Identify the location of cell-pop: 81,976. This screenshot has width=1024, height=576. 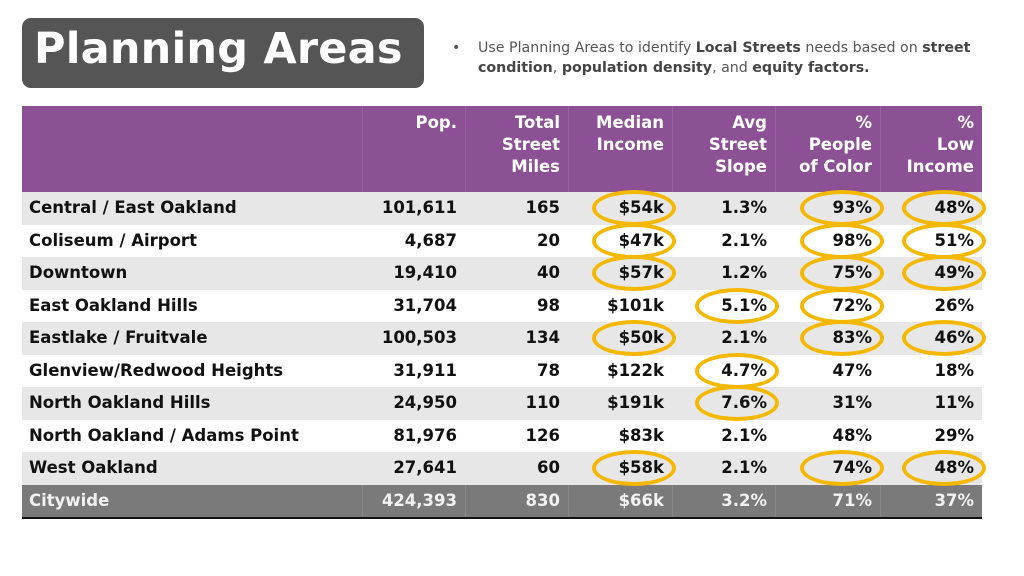
(425, 435).